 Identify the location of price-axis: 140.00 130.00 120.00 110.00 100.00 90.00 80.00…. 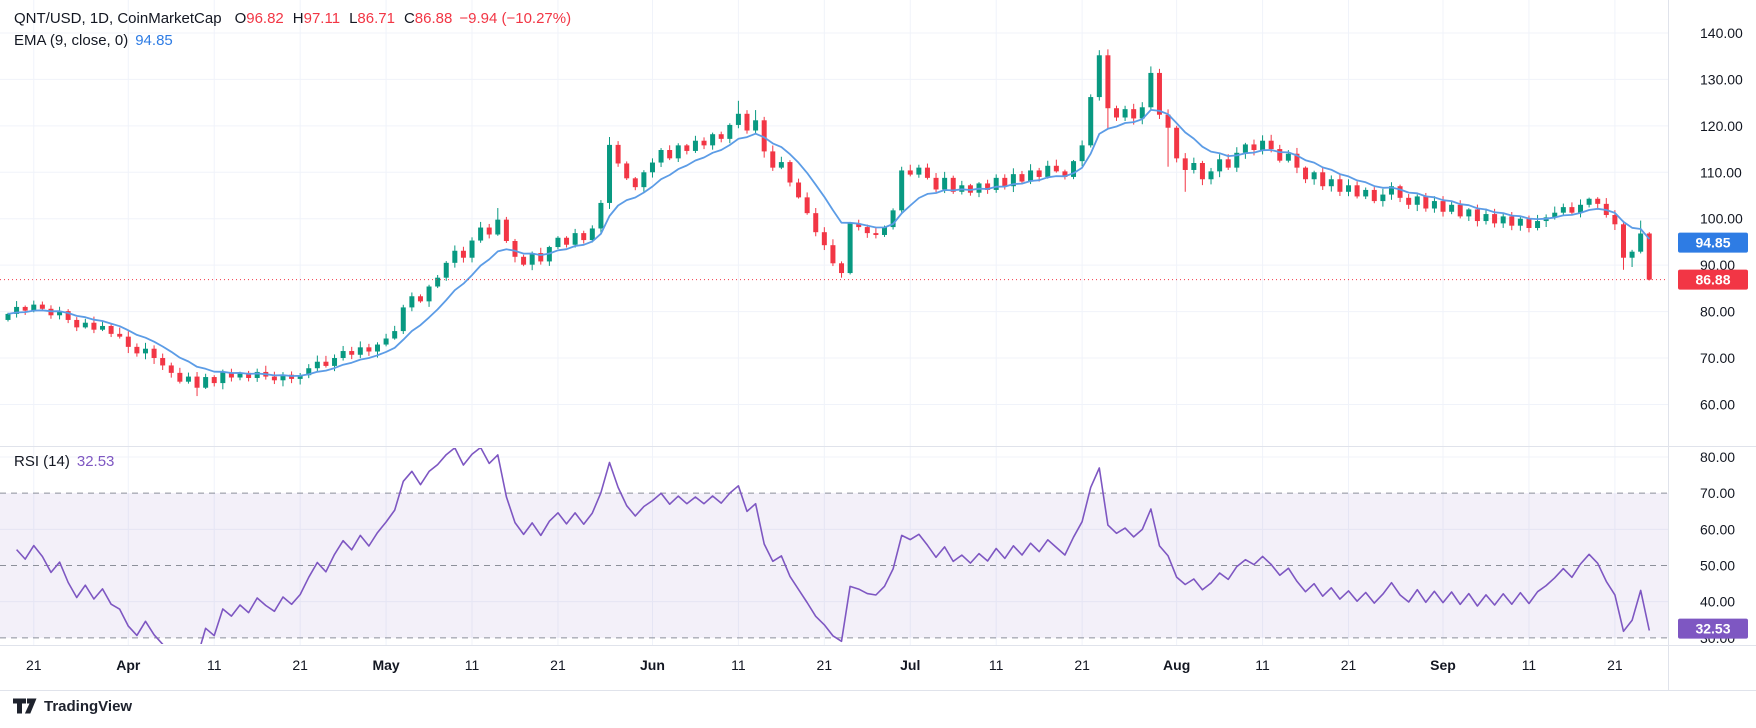
(1721, 218).